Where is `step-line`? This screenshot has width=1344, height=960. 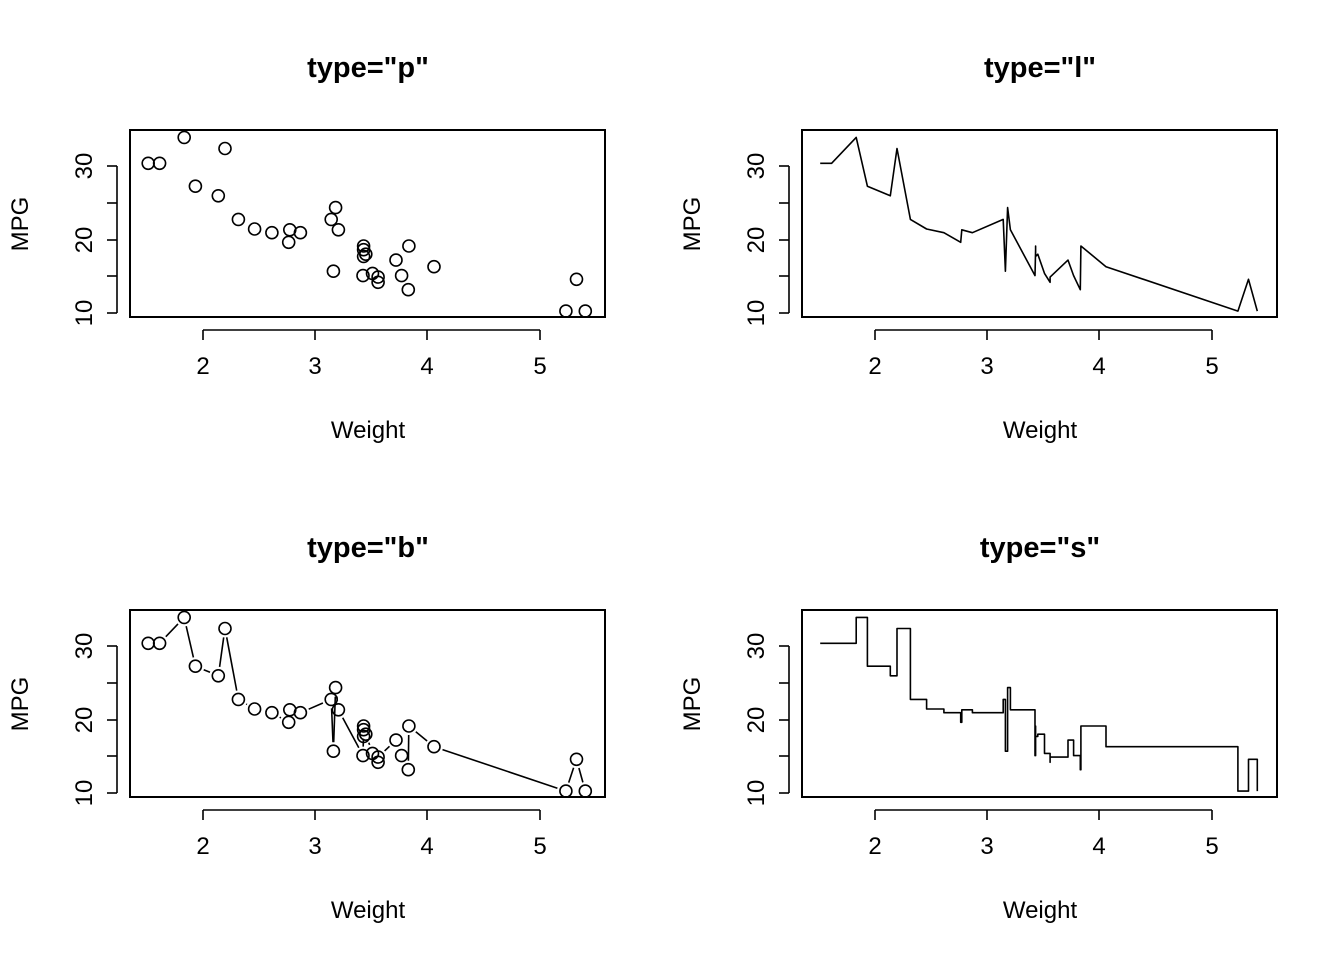 step-line is located at coordinates (1039, 704).